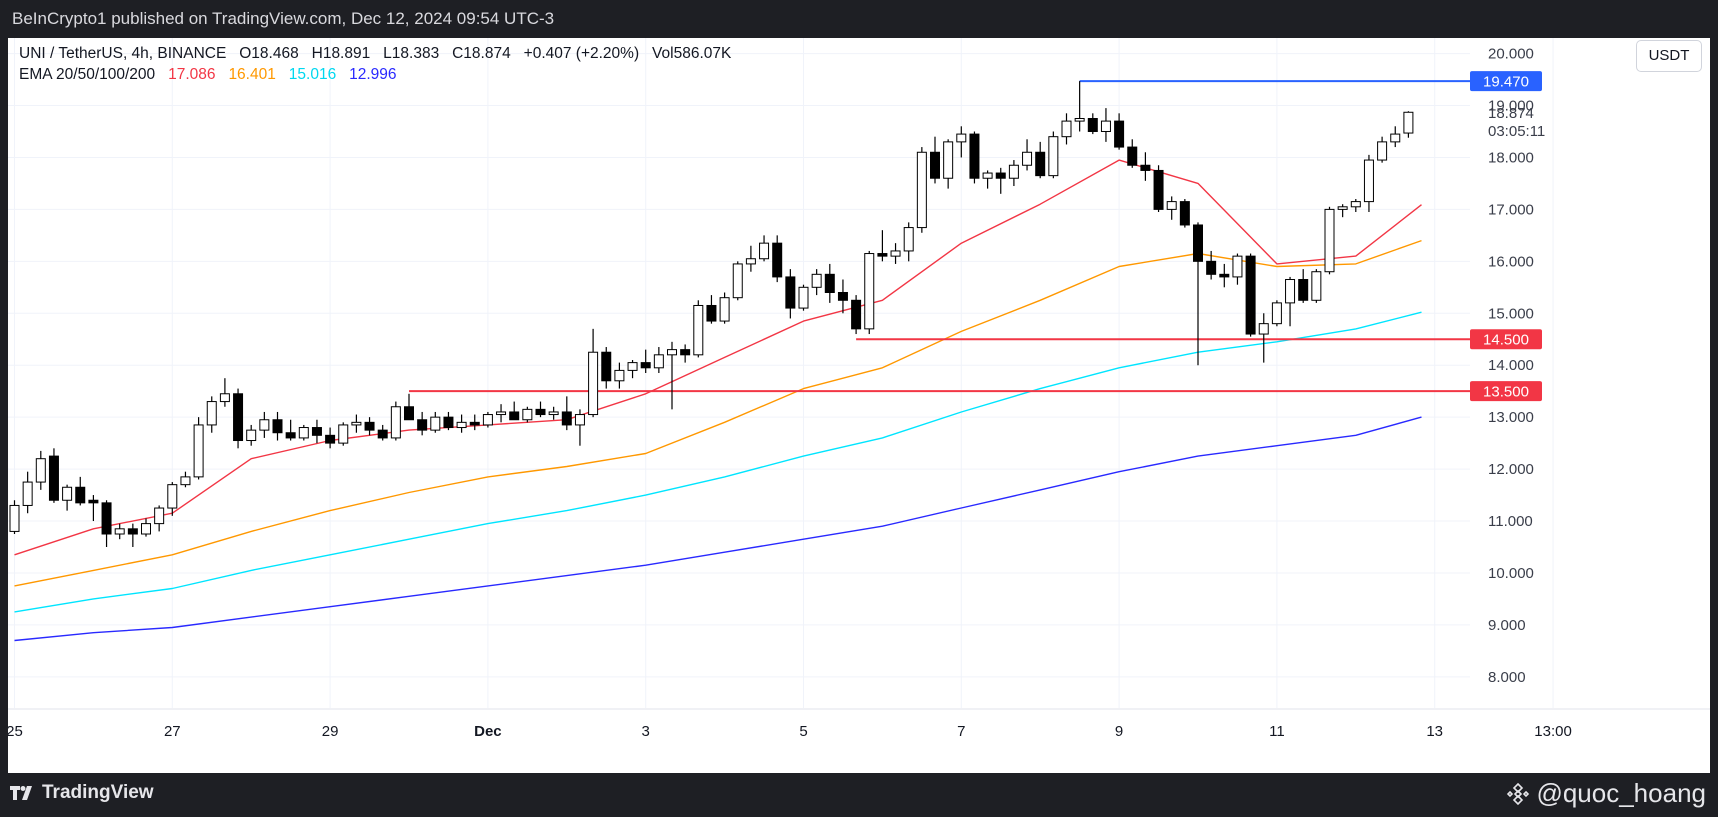 The image size is (1718, 817). I want to click on symbol-name: UNI / TetherUS, 4h, BINANCE, so click(123, 53).